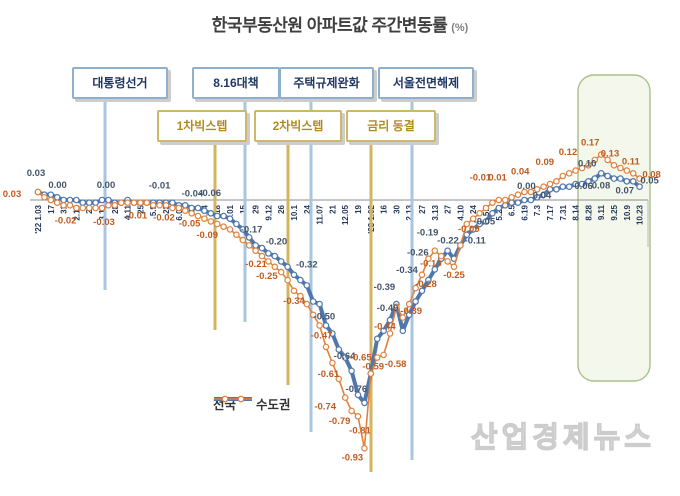  Describe the element at coordinates (256, 208) in the screenshot. I see `x-tick-label: 29` at that location.